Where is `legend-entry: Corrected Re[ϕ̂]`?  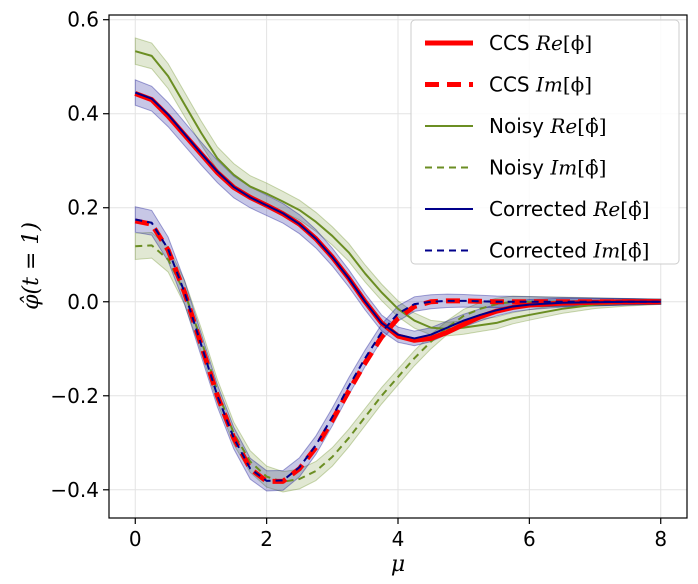
legend-entry: Corrected Re[ϕ̂] is located at coordinates (537, 209).